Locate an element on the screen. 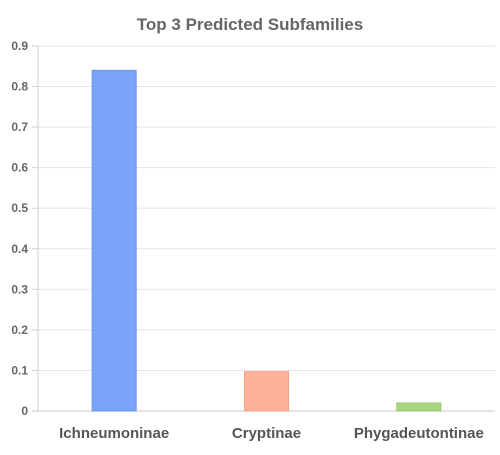 This screenshot has height=455, width=500. y-tick-label: 0.2 is located at coordinates (19, 330).